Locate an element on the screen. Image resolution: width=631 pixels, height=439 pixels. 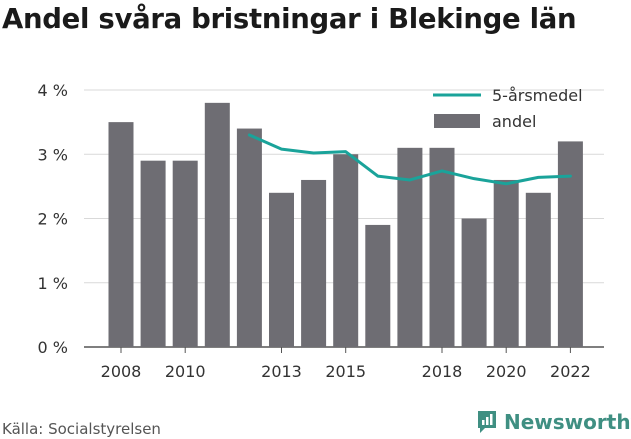
x-tick-label: 2010 is located at coordinates (185, 371).